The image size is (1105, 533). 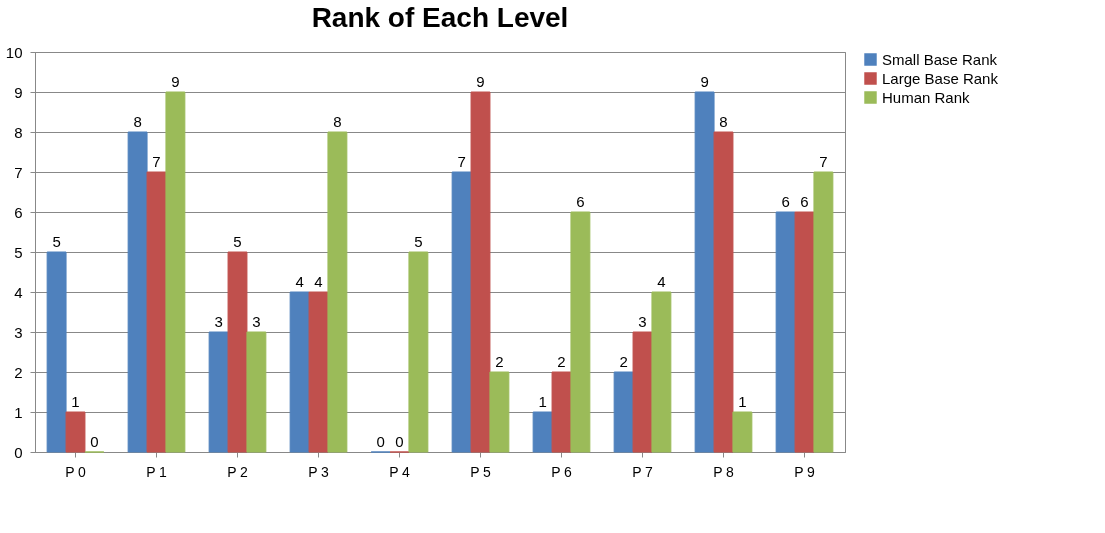 I want to click on x-tick-label: P 4, so click(x=400, y=471).